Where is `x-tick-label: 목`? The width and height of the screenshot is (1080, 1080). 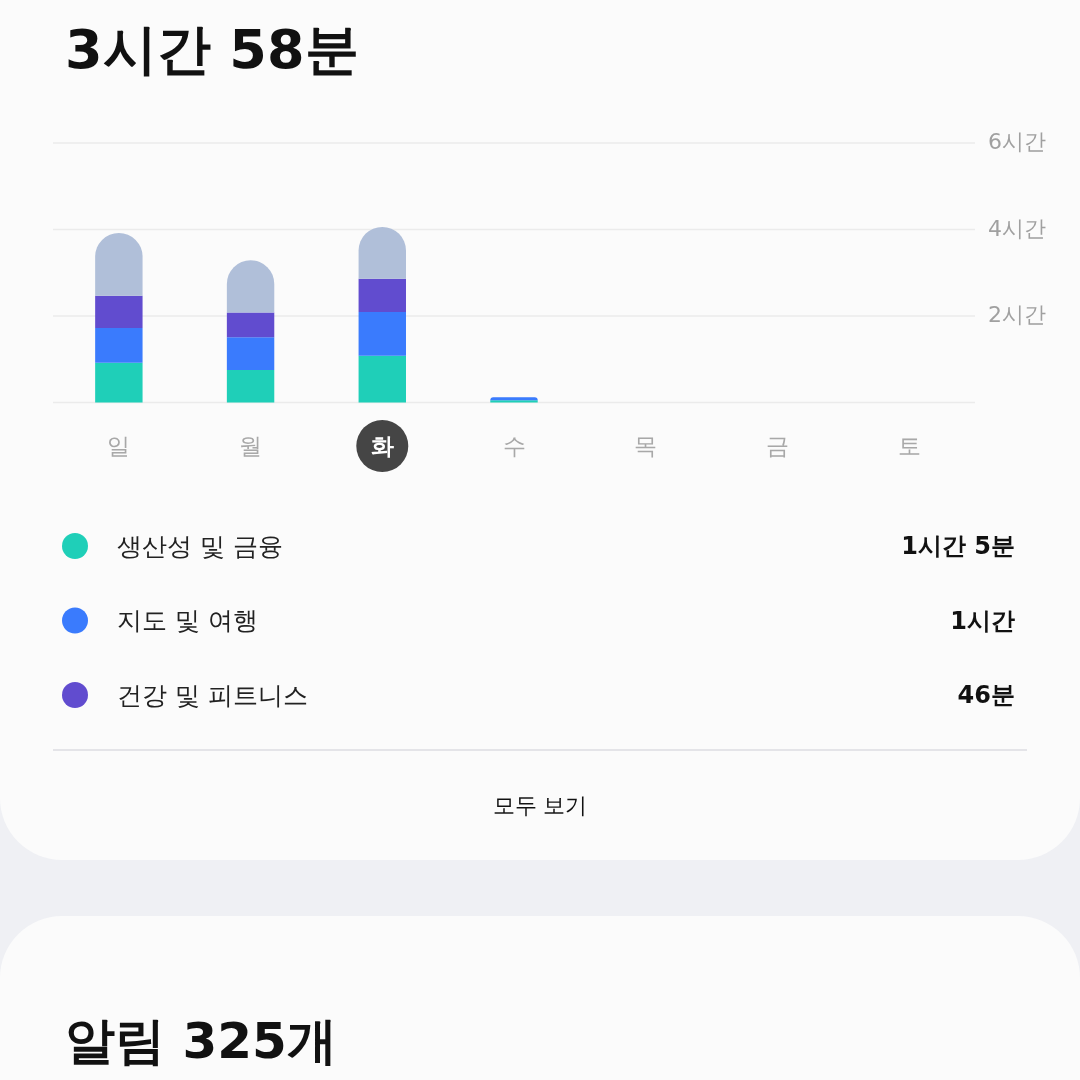 x-tick-label: 목 is located at coordinates (646, 446).